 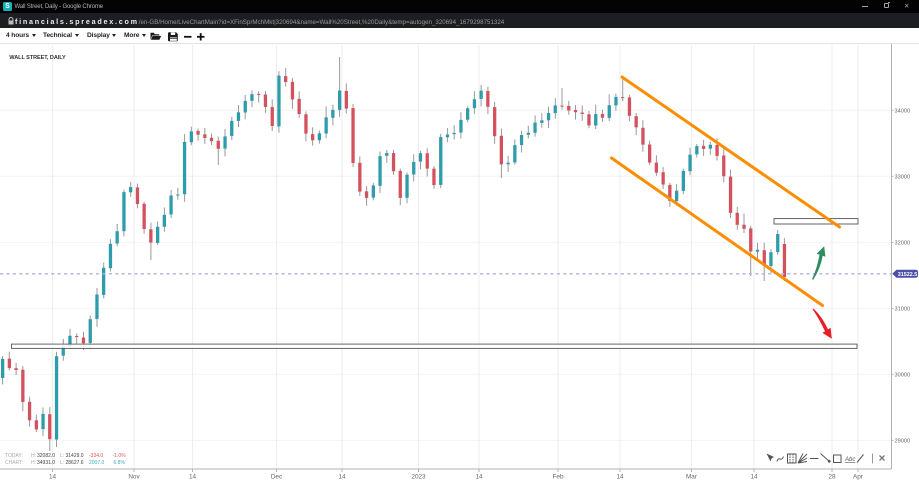 I want to click on svg-text: 31522.5, so click(x=908, y=275).